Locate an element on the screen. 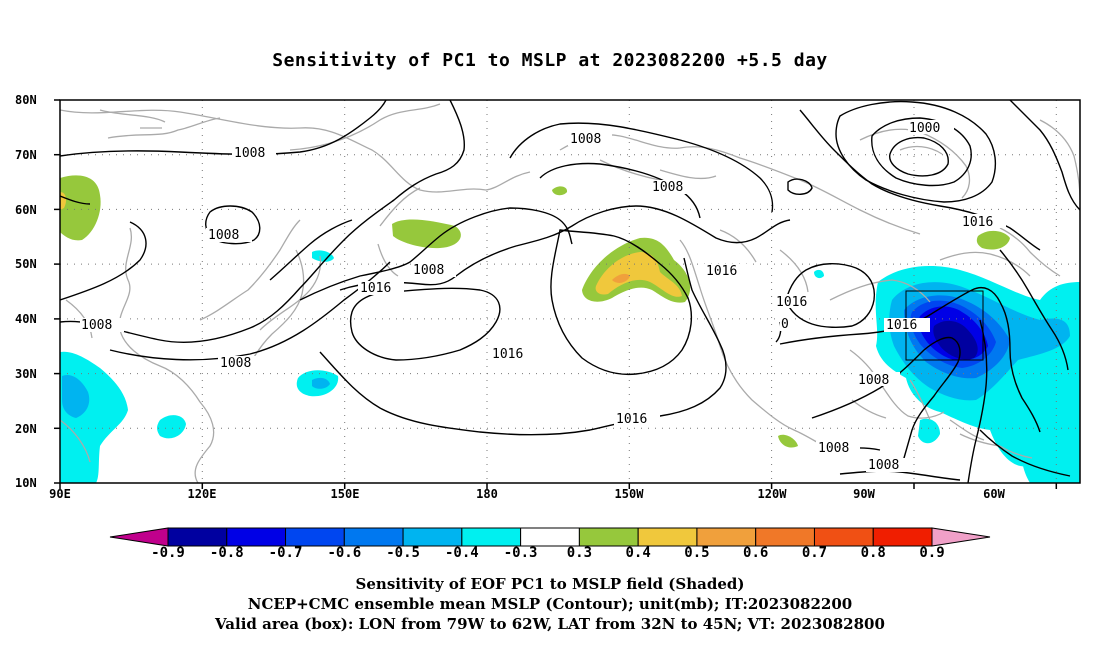 The width and height of the screenshot is (1100, 650). shade-cyan-se is located at coordinates (929, 431).